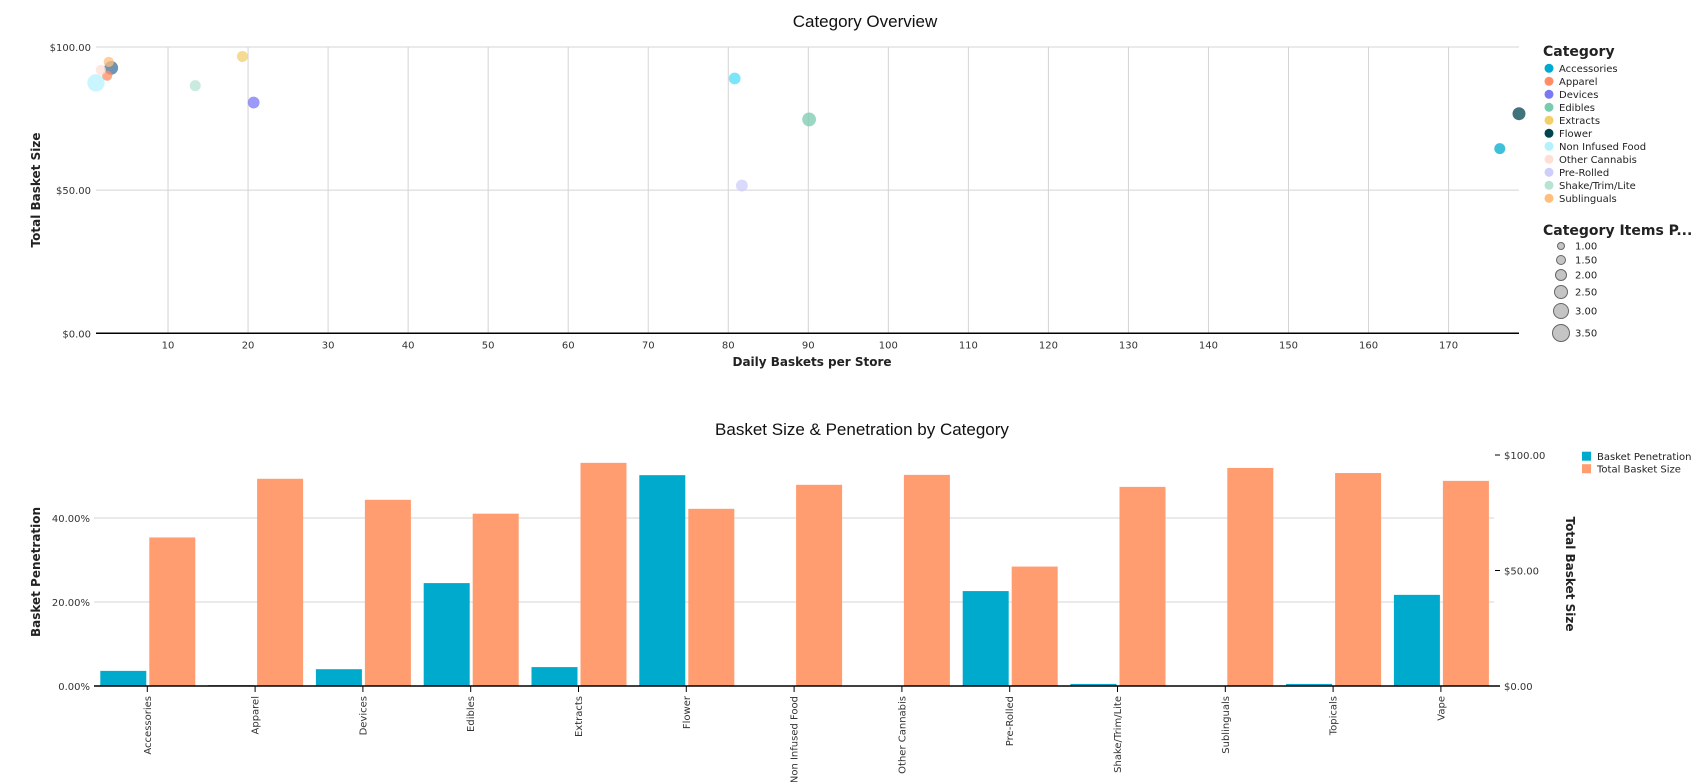  What do you see at coordinates (1586, 334) in the screenshot?
I see `size-legend-label: 3.50` at bounding box center [1586, 334].